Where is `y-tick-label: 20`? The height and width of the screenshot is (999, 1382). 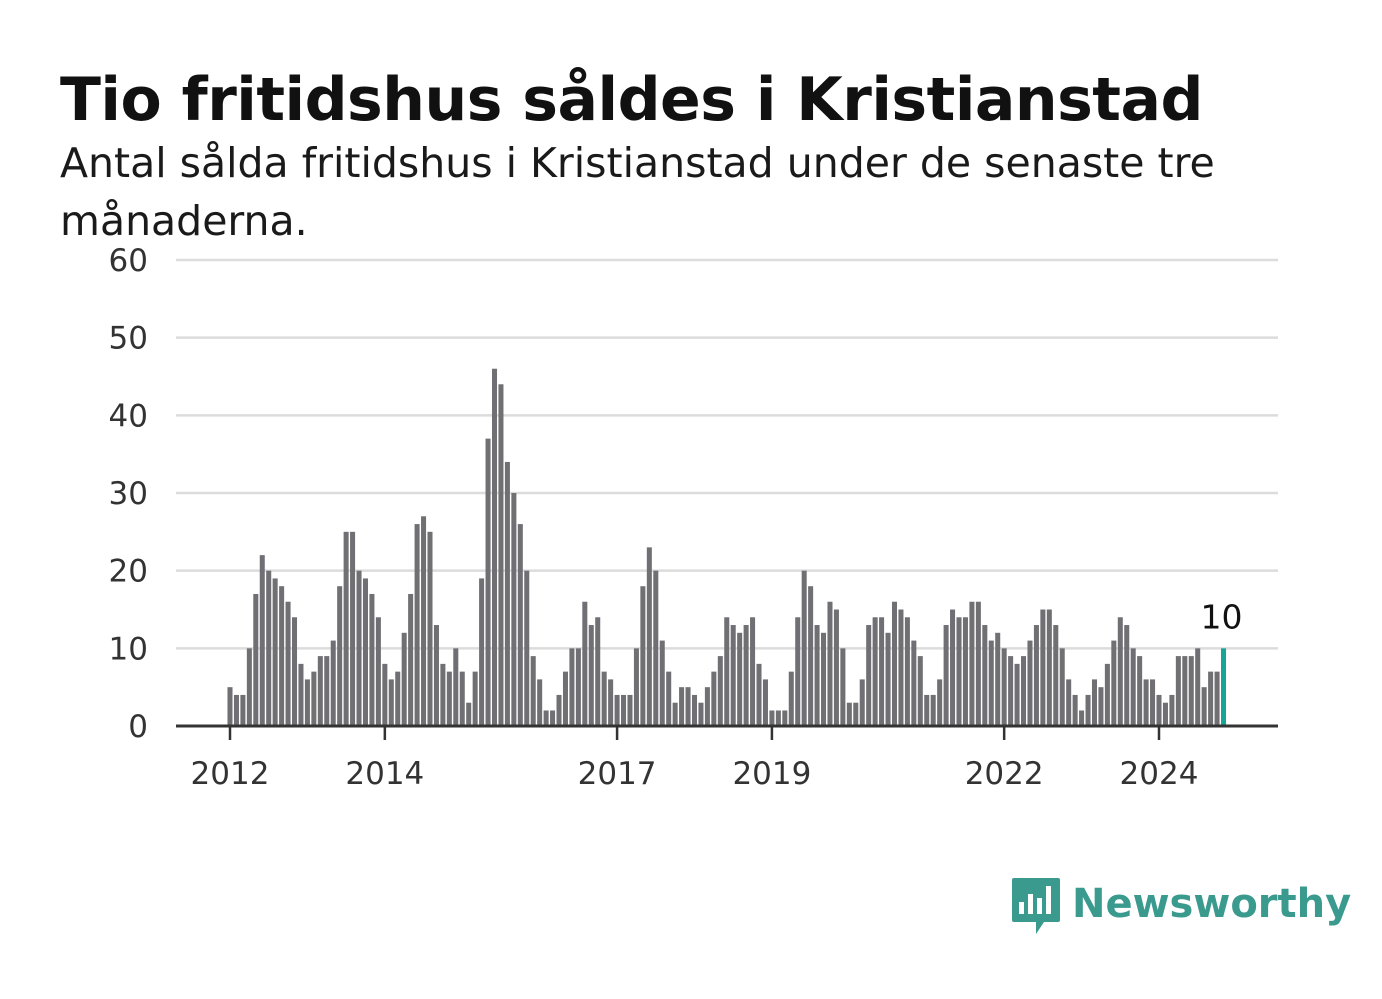 y-tick-label: 20 is located at coordinates (128, 572).